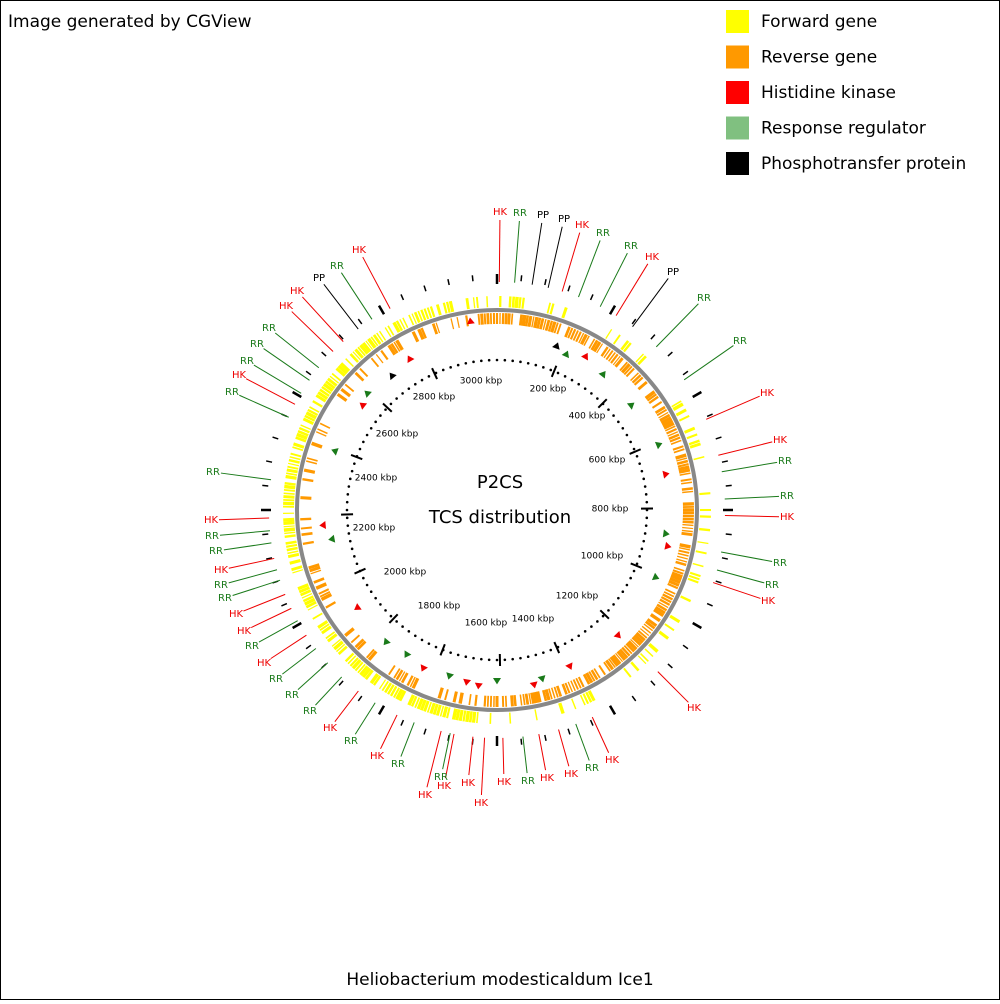 The image size is (1000, 1004). What do you see at coordinates (610, 510) in the screenshot?
I see `ruler-label: 800 kbp` at bounding box center [610, 510].